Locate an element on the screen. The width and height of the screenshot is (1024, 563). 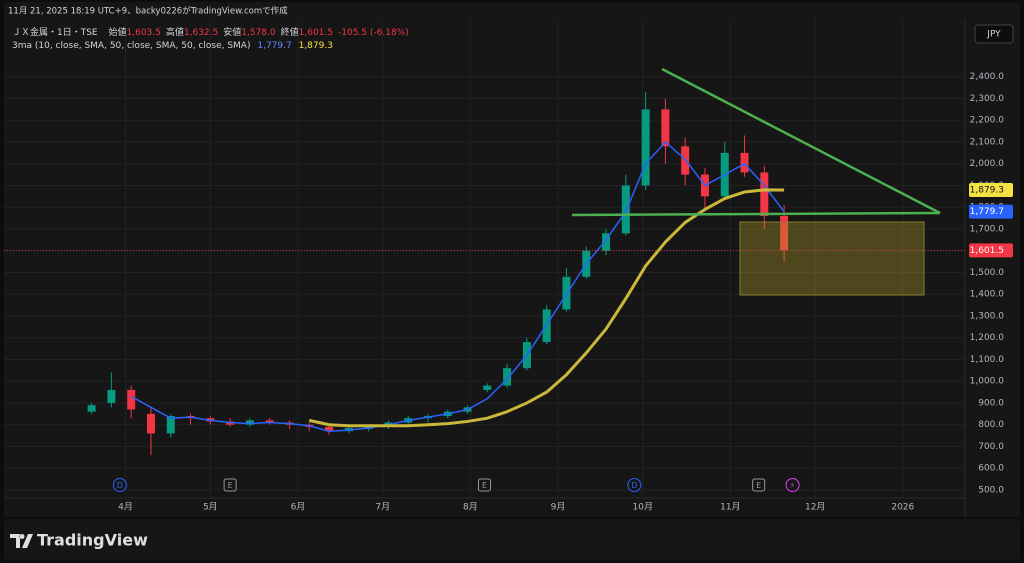
y-tick-label: 2,300.0 is located at coordinates (987, 99).